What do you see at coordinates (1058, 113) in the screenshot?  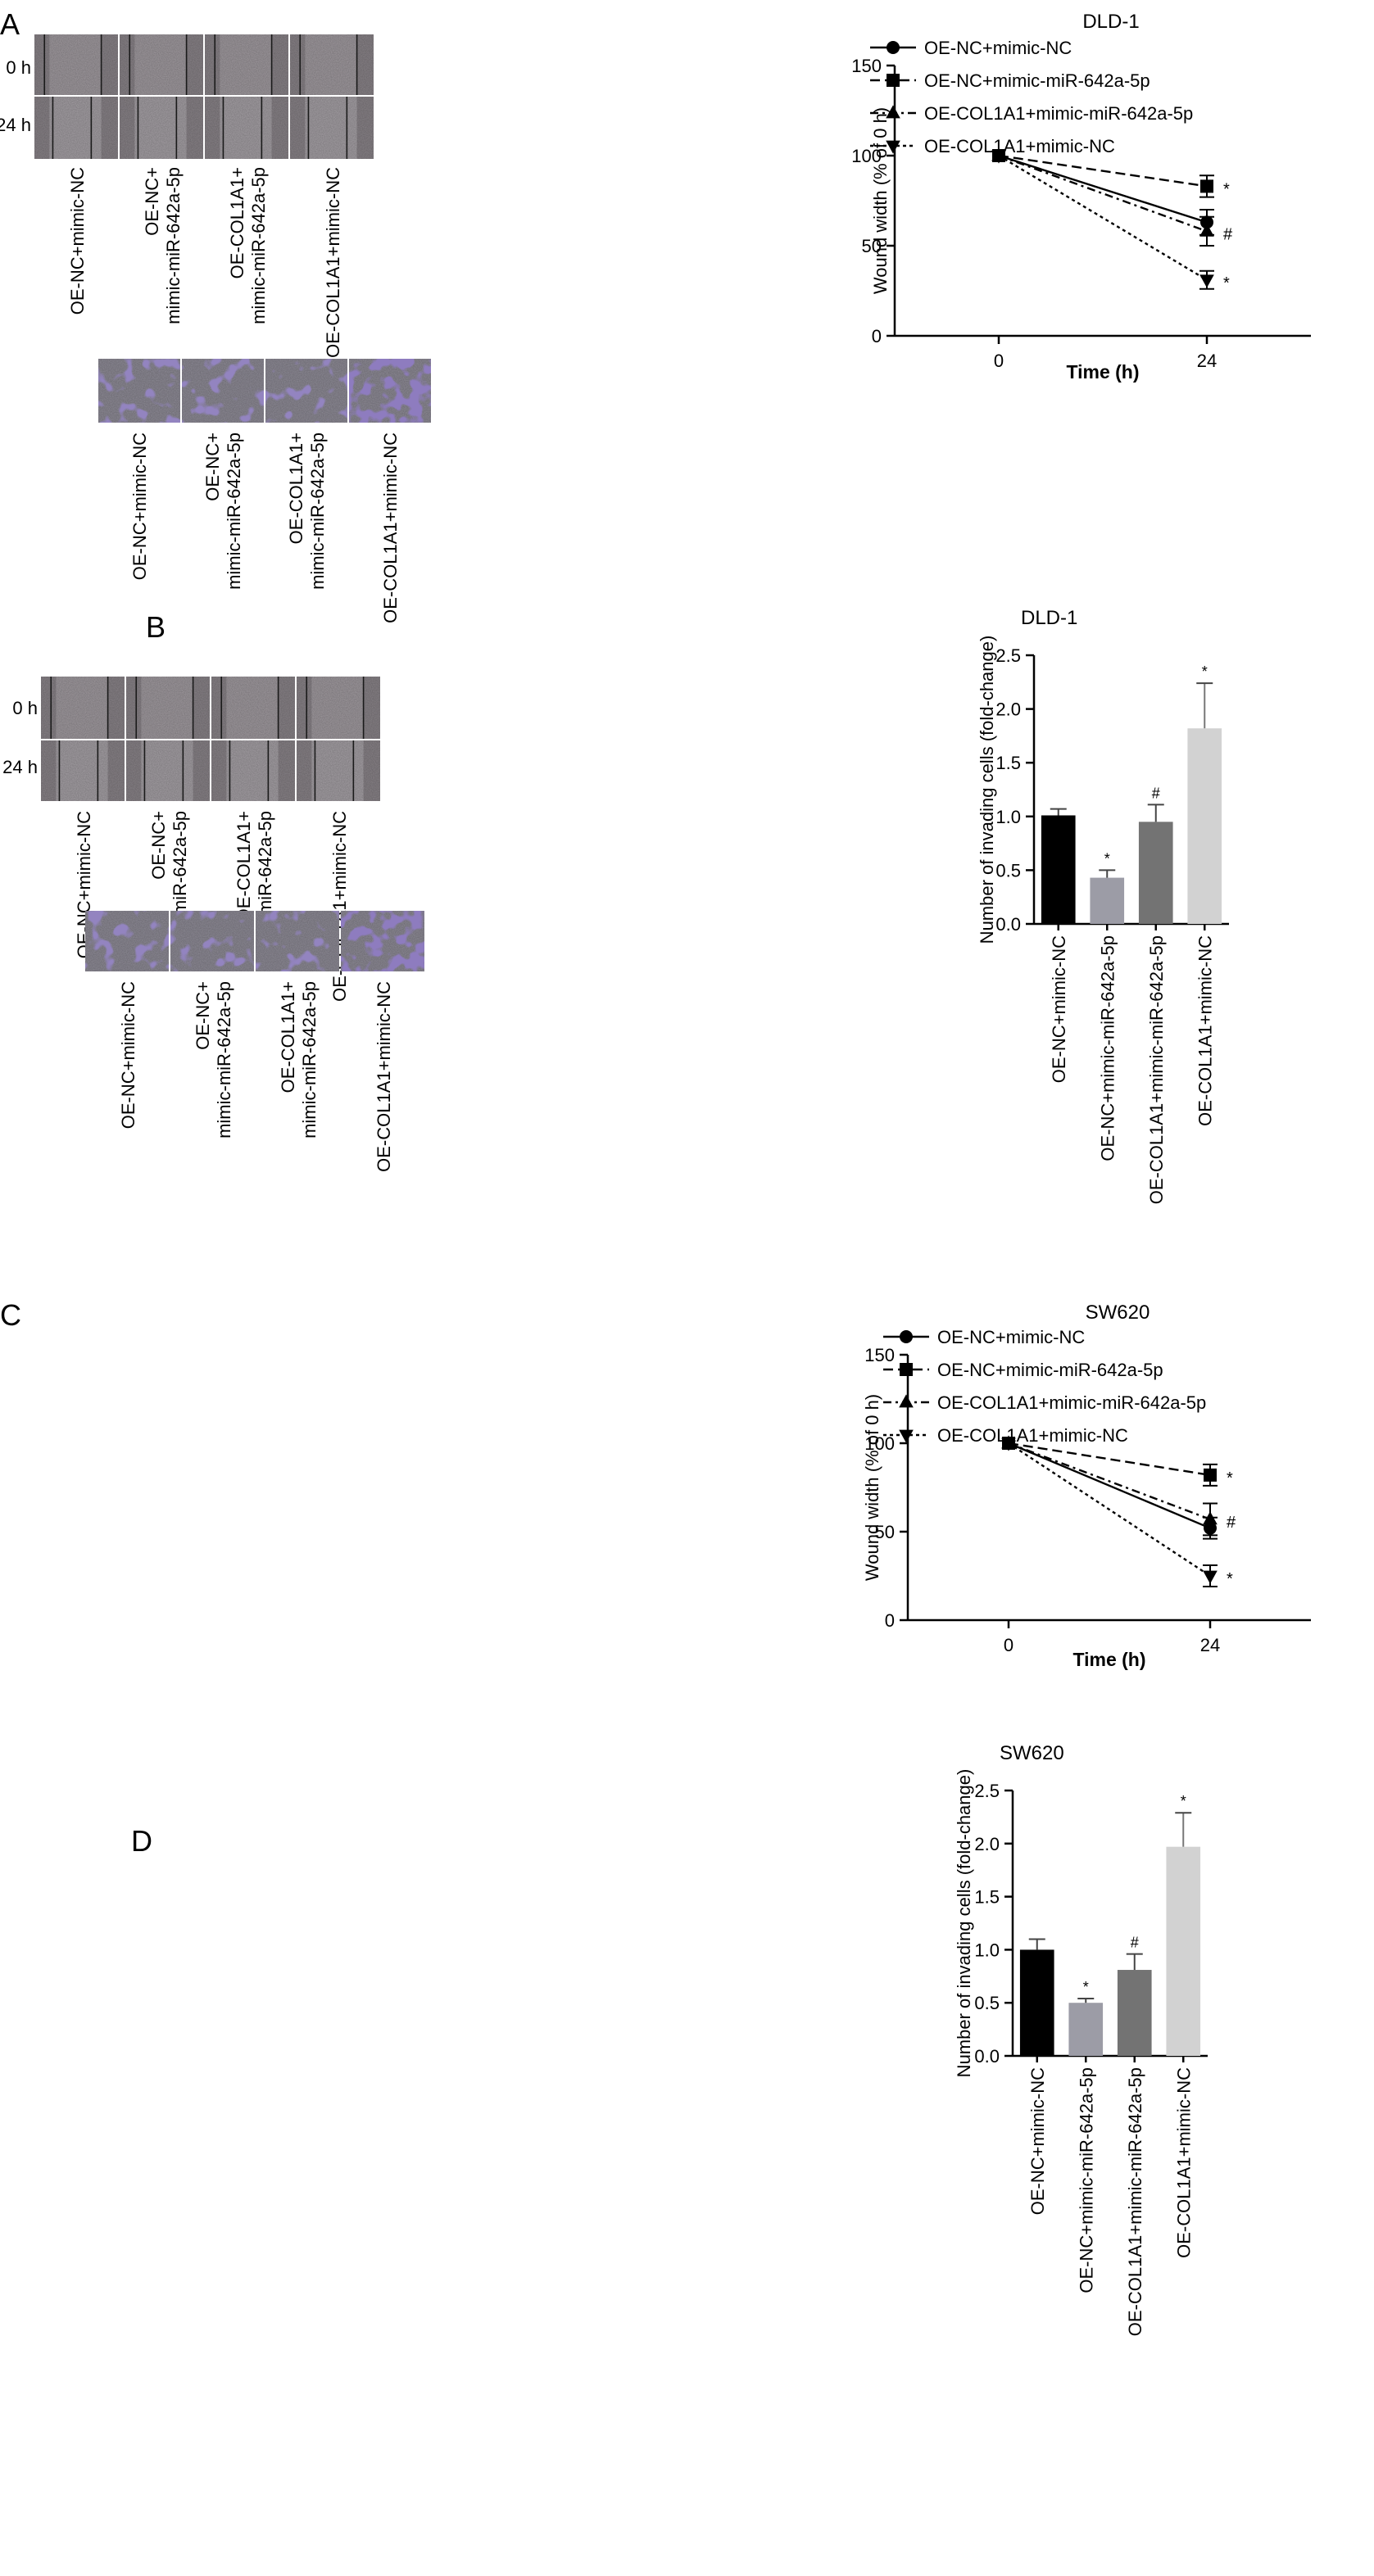 I see `legend-label: OE-COL1A1+mimic-miR-642a-5p` at bounding box center [1058, 113].